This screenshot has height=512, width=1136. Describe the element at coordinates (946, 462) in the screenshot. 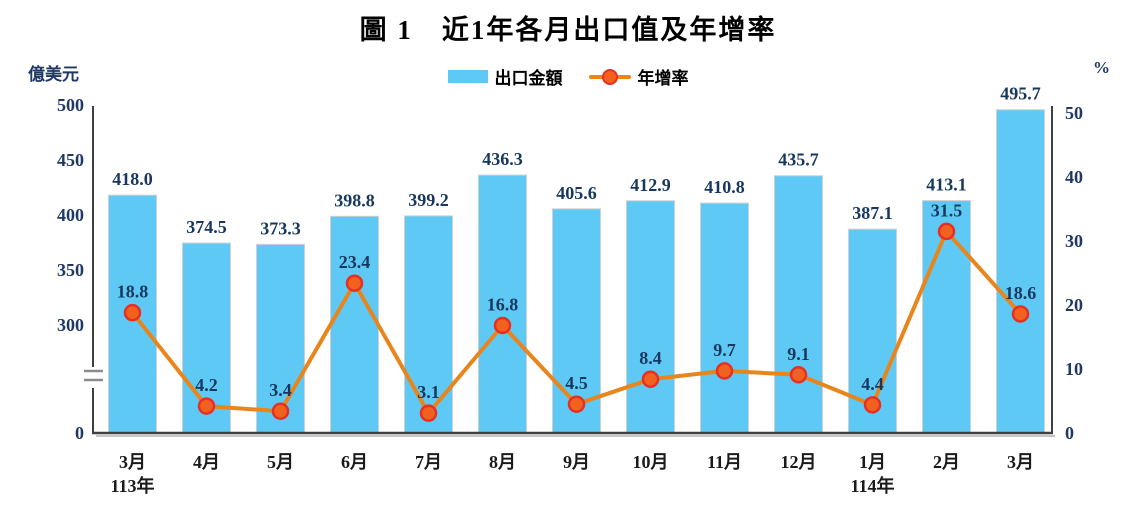

I see `month-label: 2月` at that location.